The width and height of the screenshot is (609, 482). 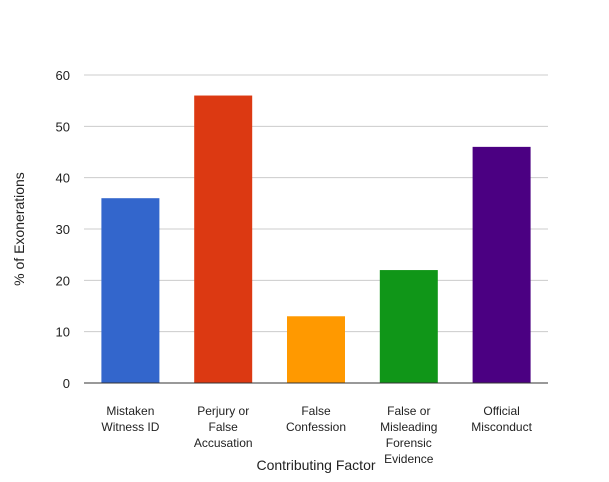 I want to click on y-tick-label: 30, so click(x=63, y=229).